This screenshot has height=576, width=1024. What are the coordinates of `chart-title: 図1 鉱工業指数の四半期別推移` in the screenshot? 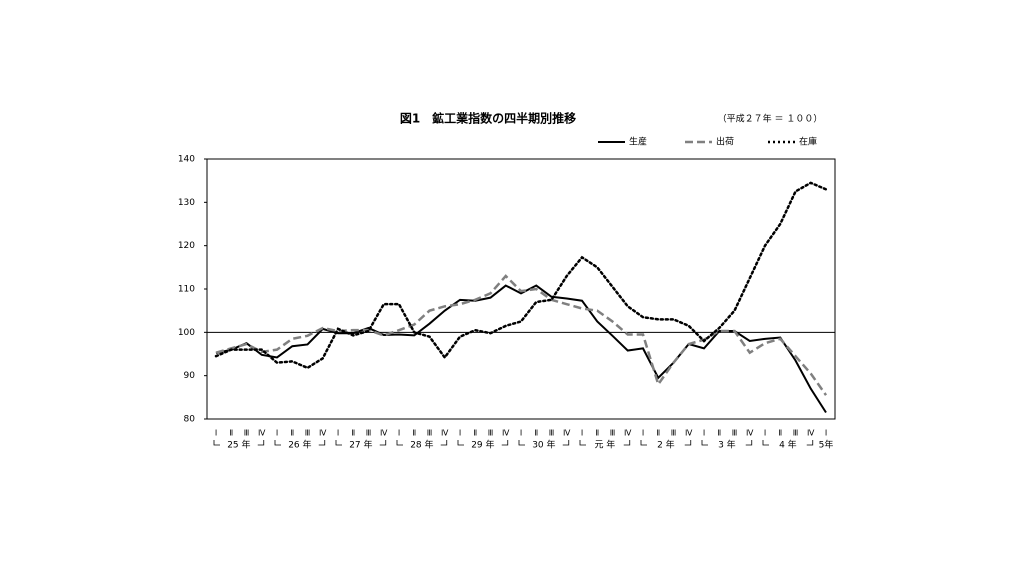 It's located at (488, 118).